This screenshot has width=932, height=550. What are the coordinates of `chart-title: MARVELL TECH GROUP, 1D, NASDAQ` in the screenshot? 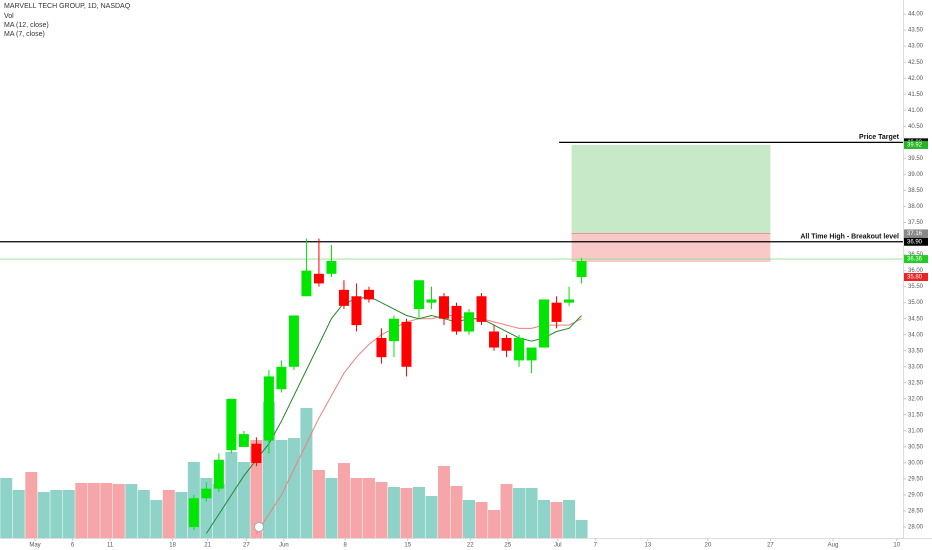 It's located at (67, 6).